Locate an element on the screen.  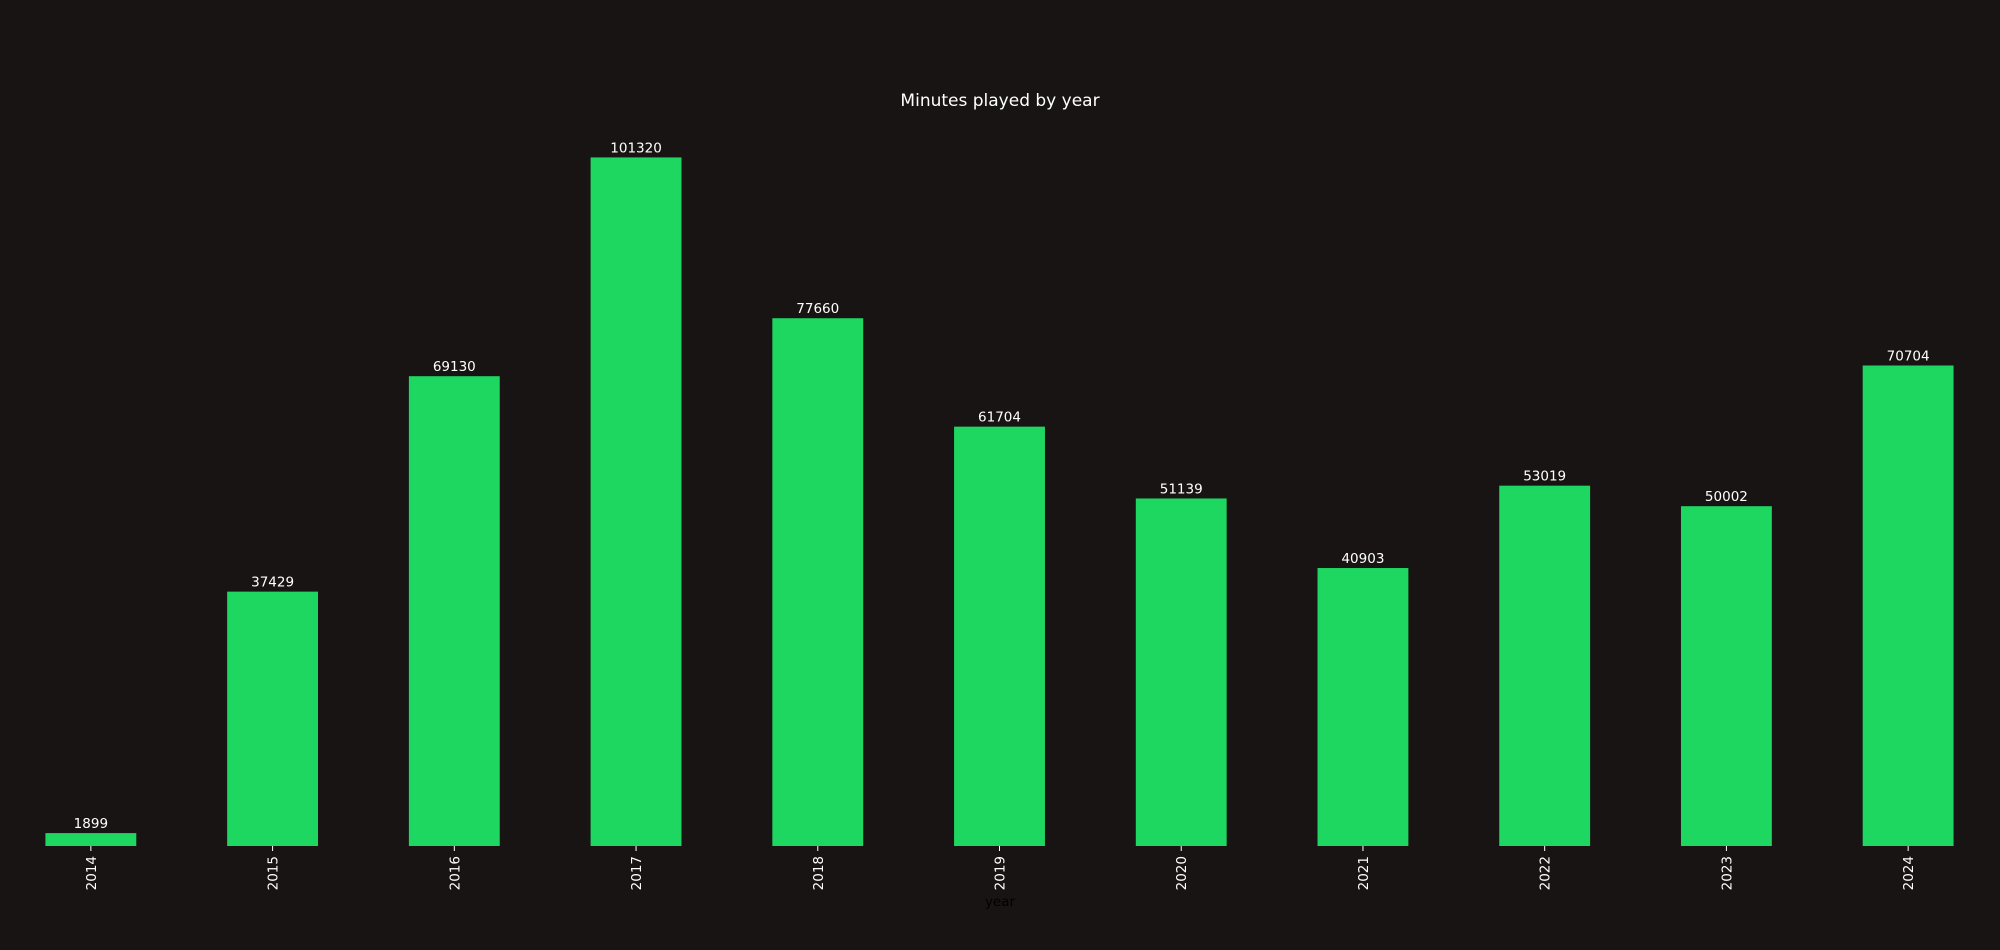
x-tick-label-2020: 2020 is located at coordinates (1182, 873).